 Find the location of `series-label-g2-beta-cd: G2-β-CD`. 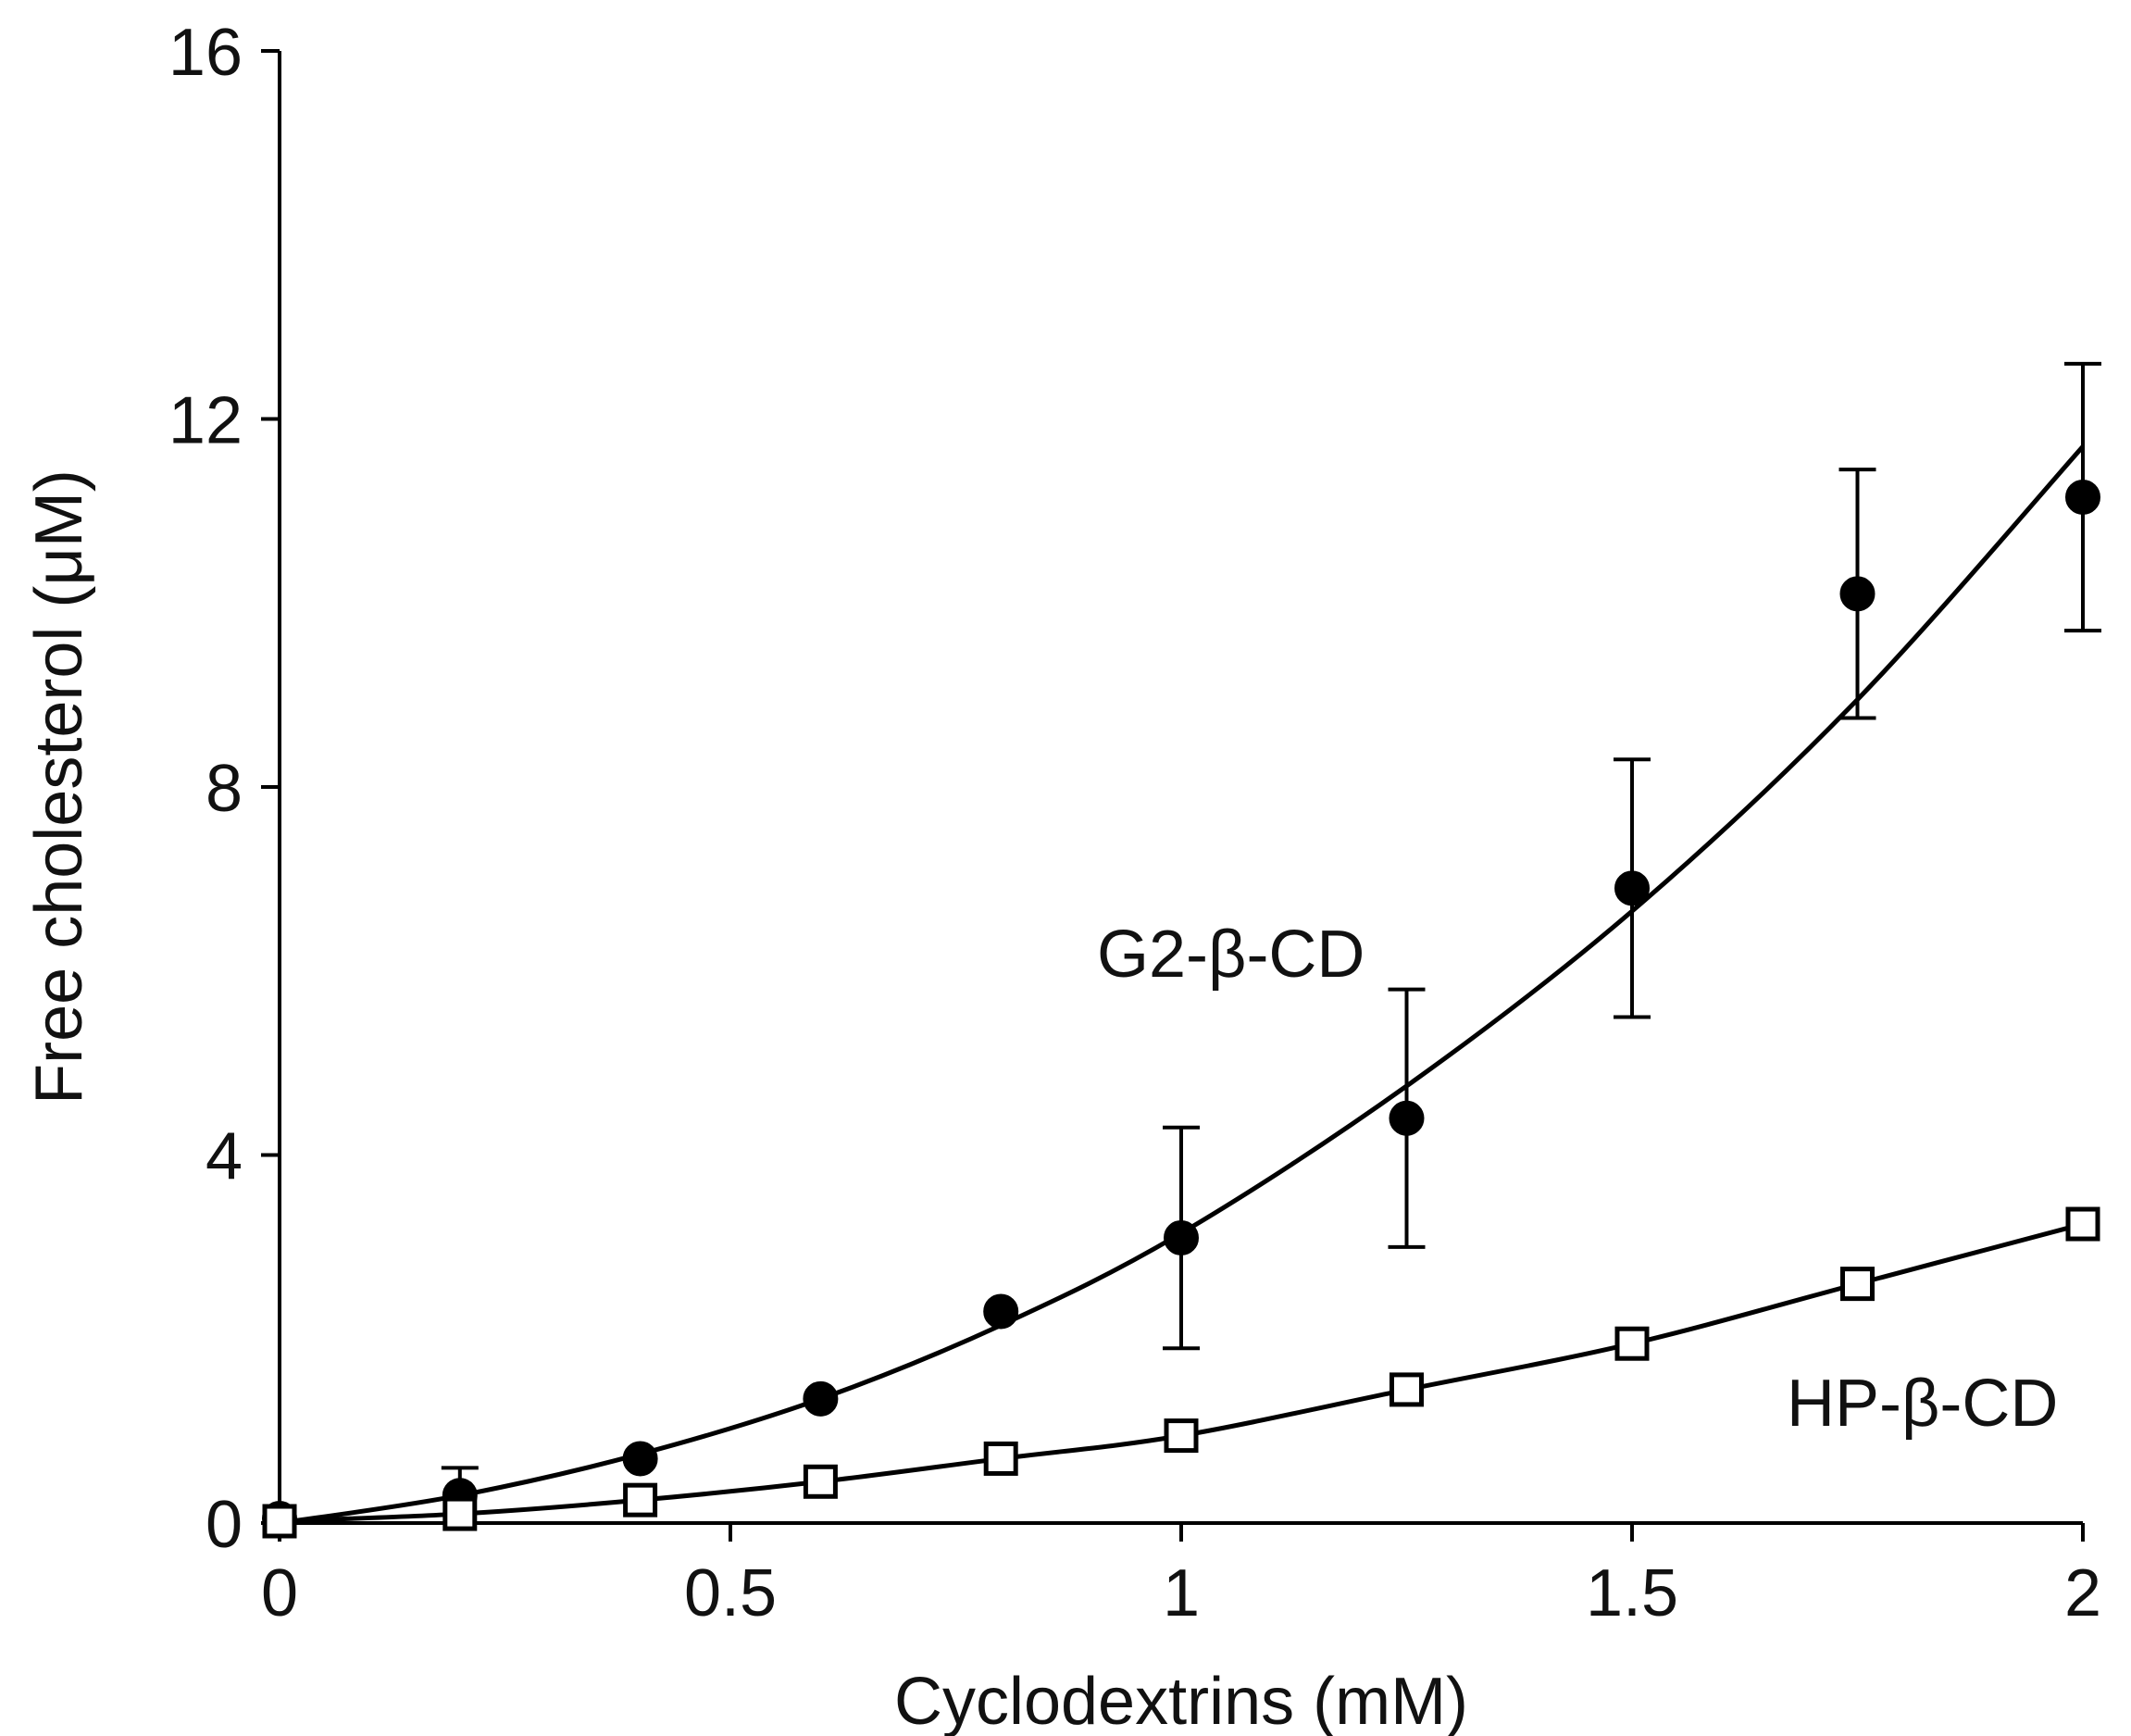

series-label-g2-beta-cd: G2-β-CD is located at coordinates (1231, 955).